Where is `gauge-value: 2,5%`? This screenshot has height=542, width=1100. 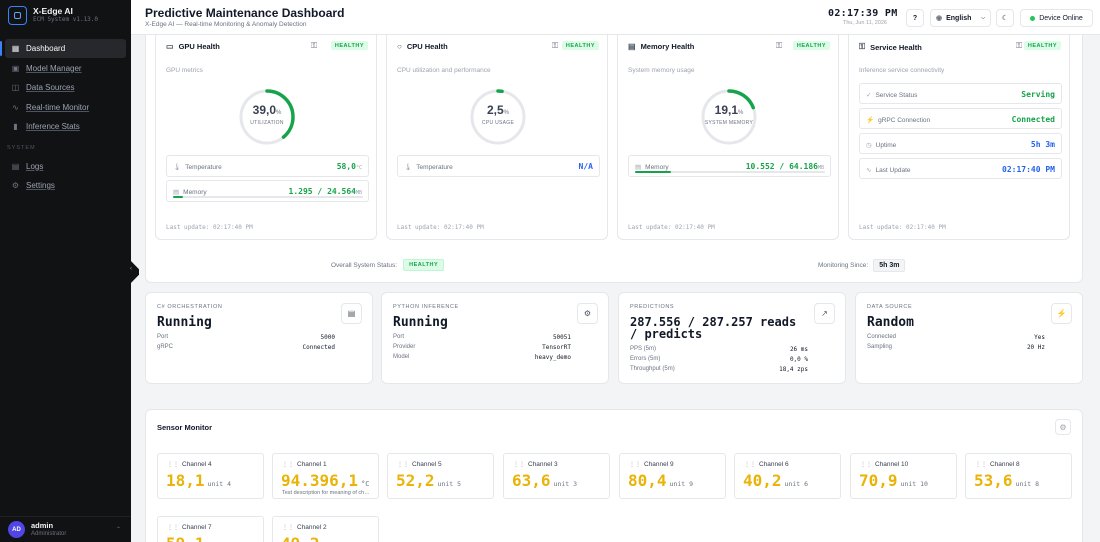
gauge-value: 2,5% is located at coordinates (498, 110).